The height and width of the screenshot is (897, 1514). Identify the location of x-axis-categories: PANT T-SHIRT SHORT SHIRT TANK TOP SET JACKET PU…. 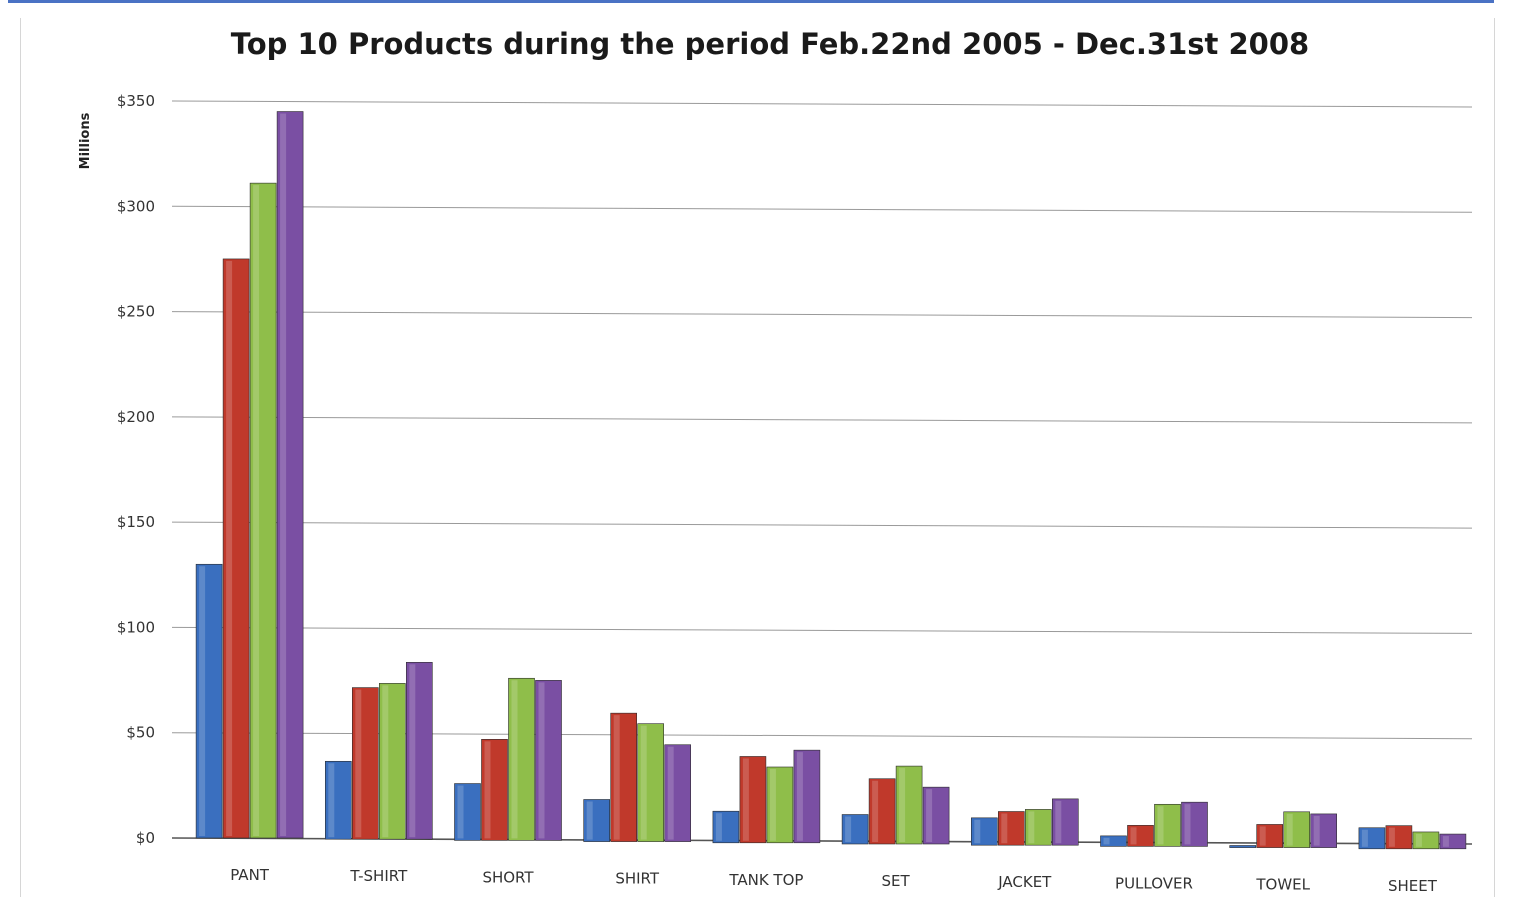
(833, 880).